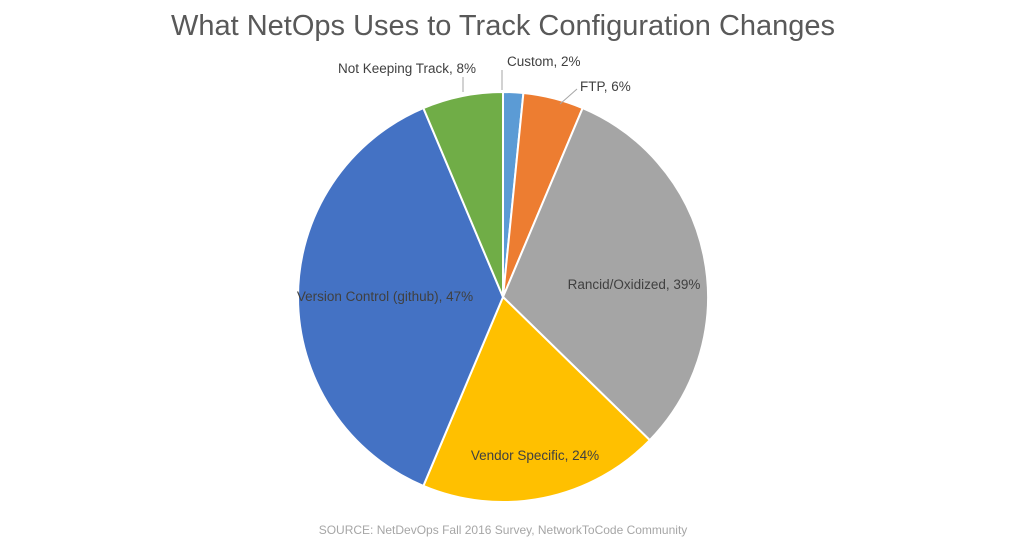 The image size is (1024, 548). What do you see at coordinates (385, 296) in the screenshot?
I see `data-label-4: Version Control (github), 47%` at bounding box center [385, 296].